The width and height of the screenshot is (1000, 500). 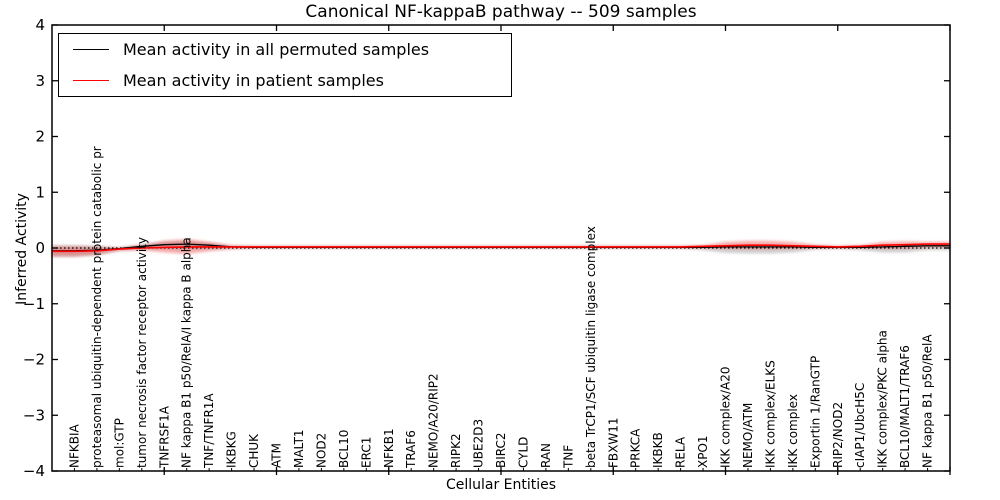 I want to click on y-tick-label: 1, so click(x=40, y=192).